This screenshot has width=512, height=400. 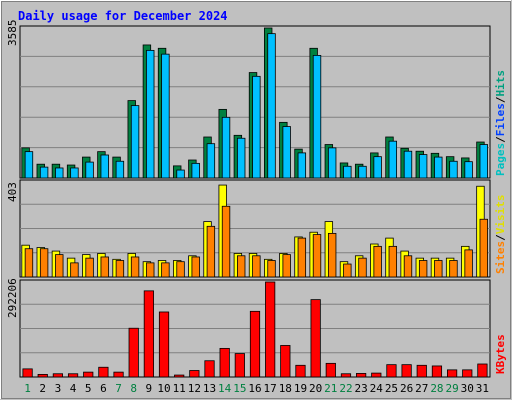 I want to click on x-tick-label-day-28: 28, so click(x=436, y=388).